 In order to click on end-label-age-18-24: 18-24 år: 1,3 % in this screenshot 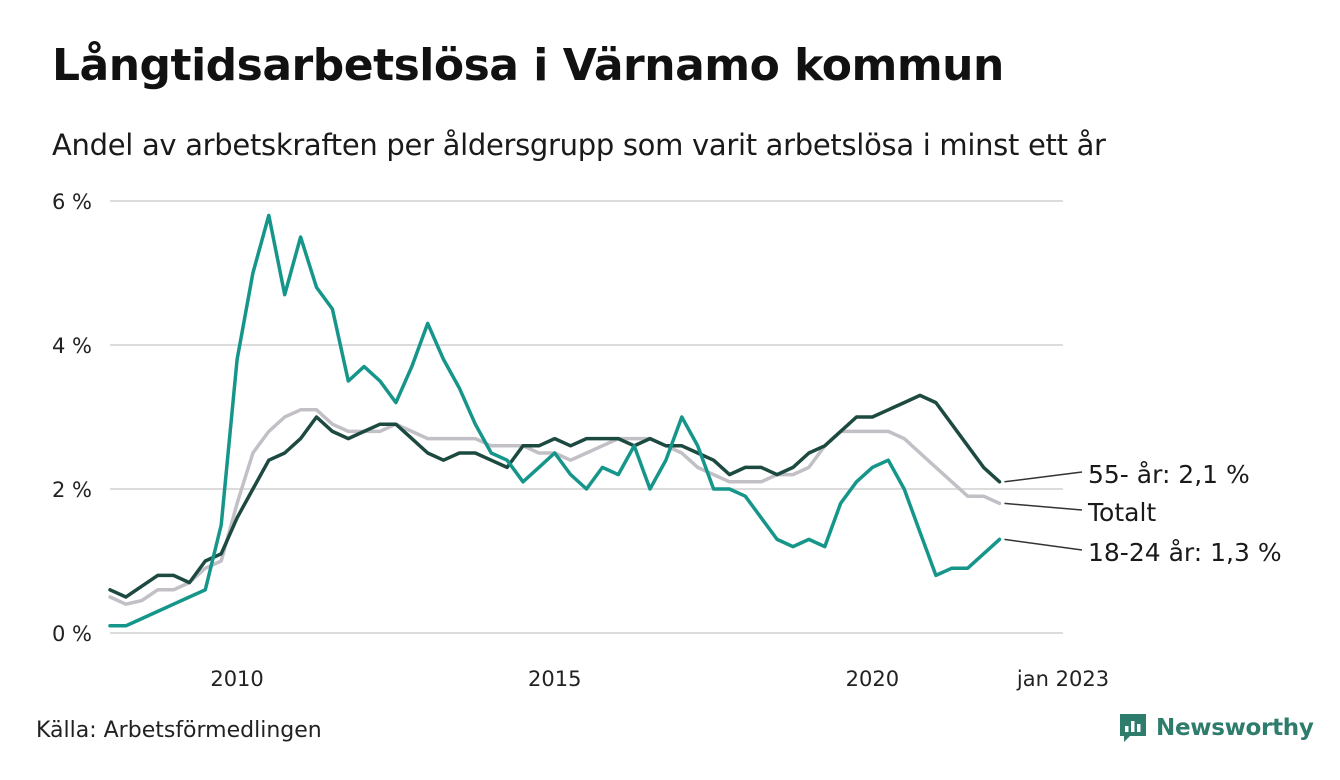, I will do `click(1185, 552)`.